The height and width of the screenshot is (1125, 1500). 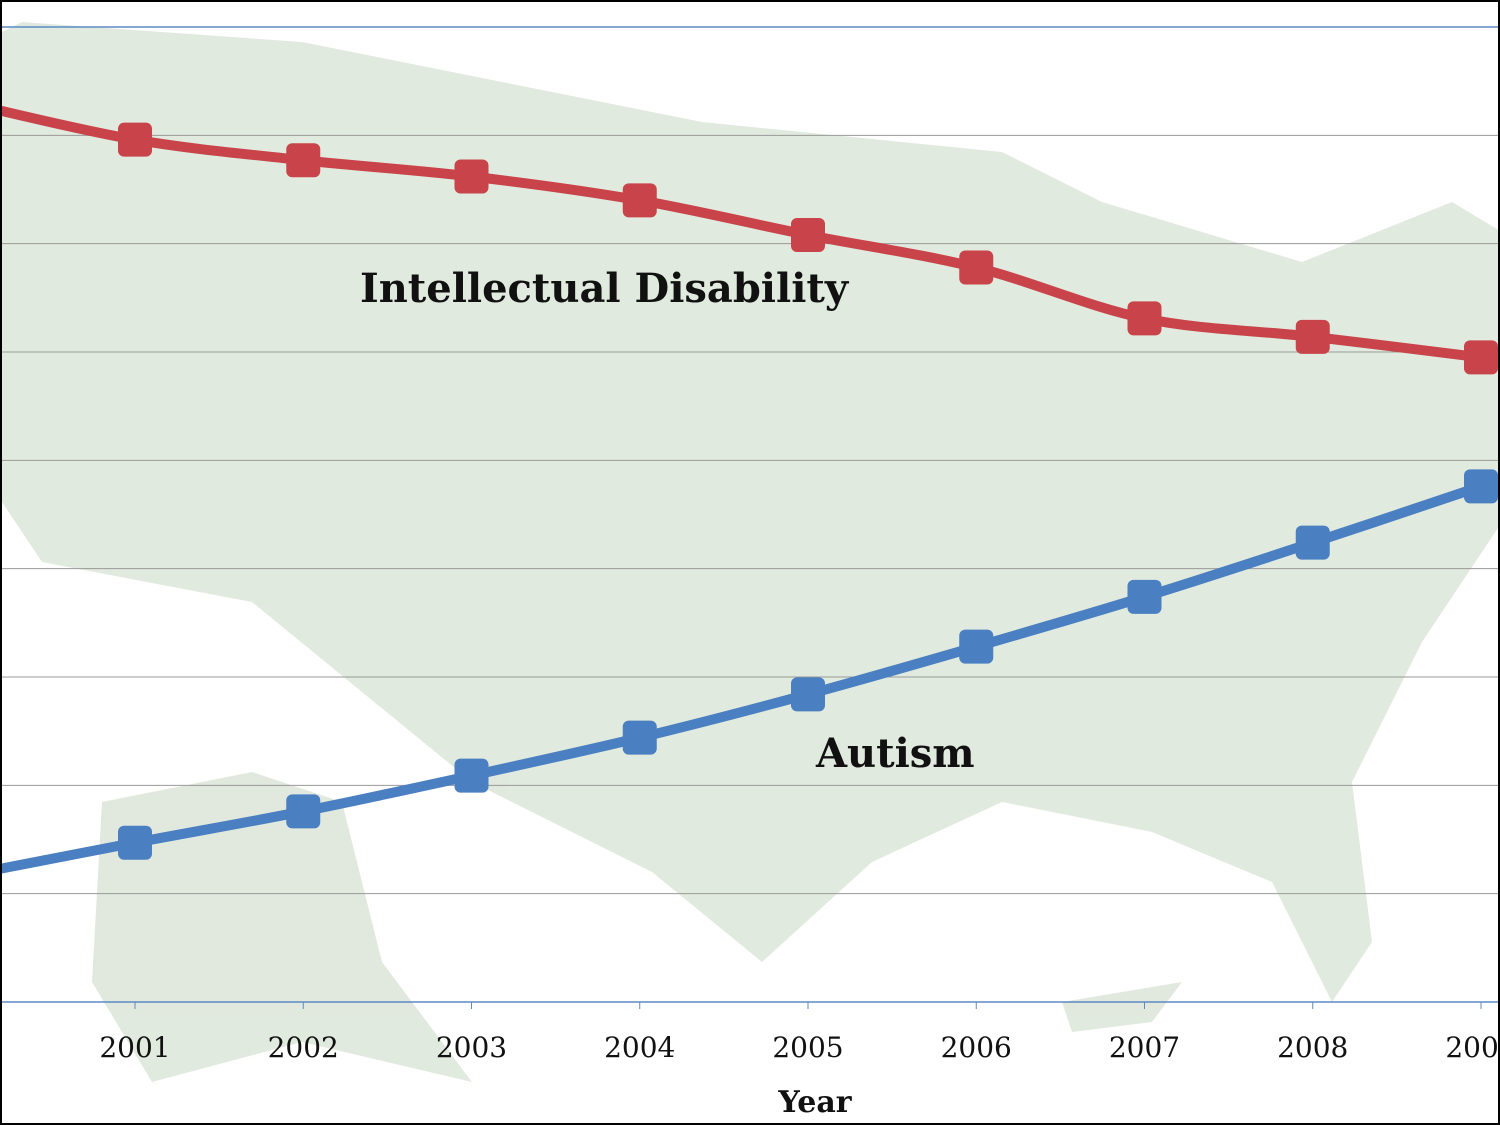 I want to click on x-tick-label: 2005, so click(x=807, y=1047).